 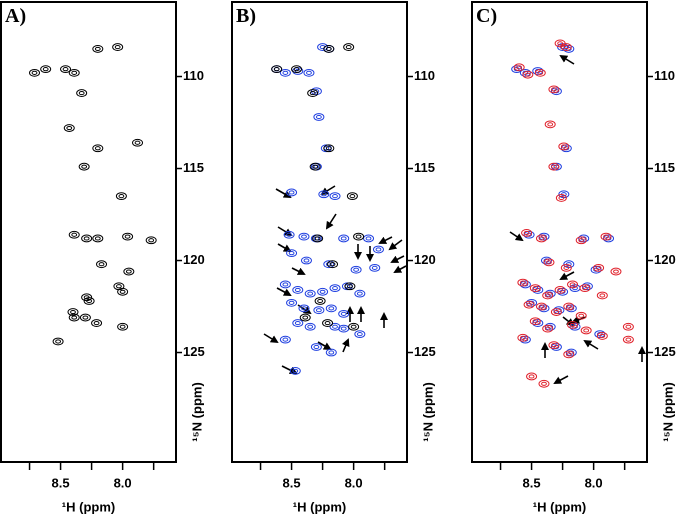 I want to click on y-tick-label: 125, so click(x=425, y=351).